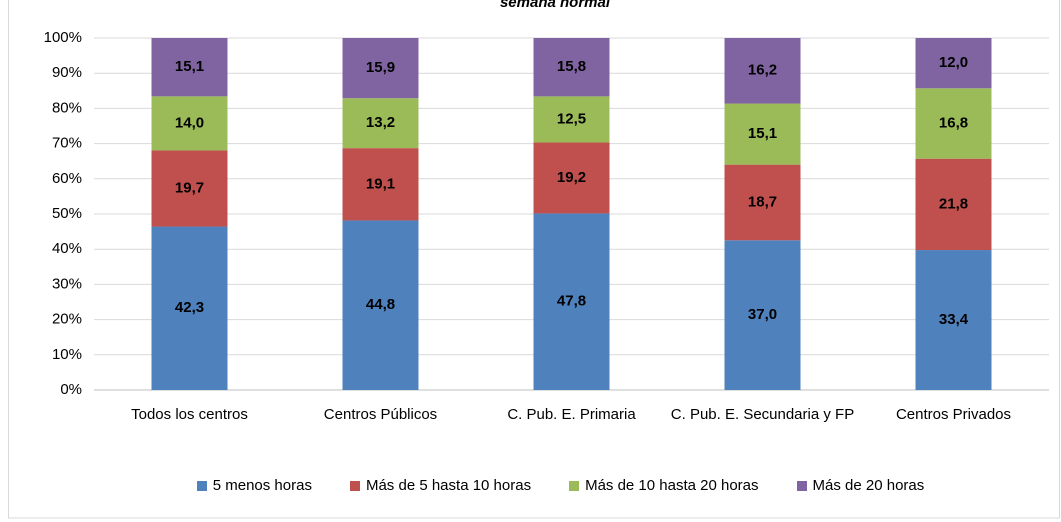  I want to click on data-label: 14,0, so click(189, 122).